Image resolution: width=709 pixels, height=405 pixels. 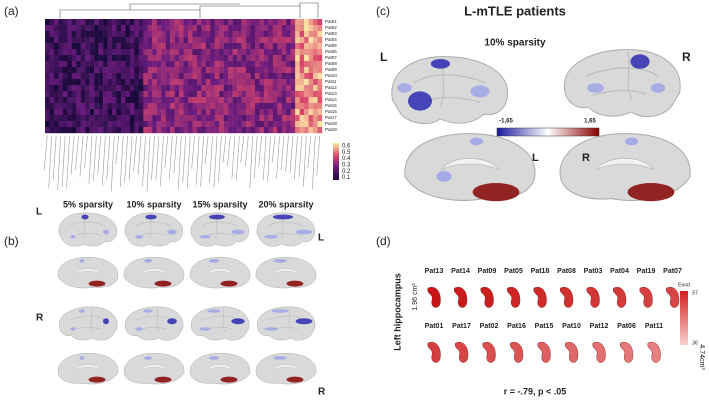 I want to click on patient-label: Pat01, so click(x=434, y=326).